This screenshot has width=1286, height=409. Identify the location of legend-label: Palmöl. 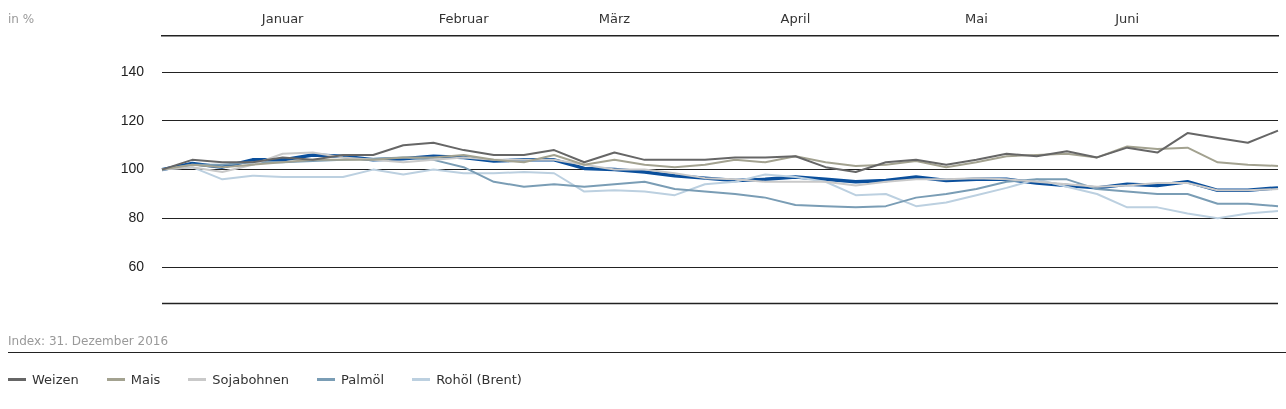
(363, 379).